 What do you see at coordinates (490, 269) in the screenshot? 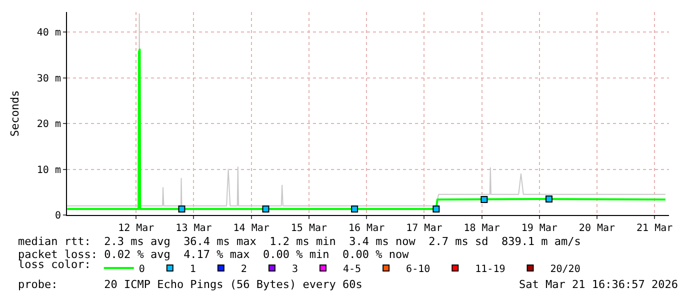
I see `legend-label: 11-19` at bounding box center [490, 269].